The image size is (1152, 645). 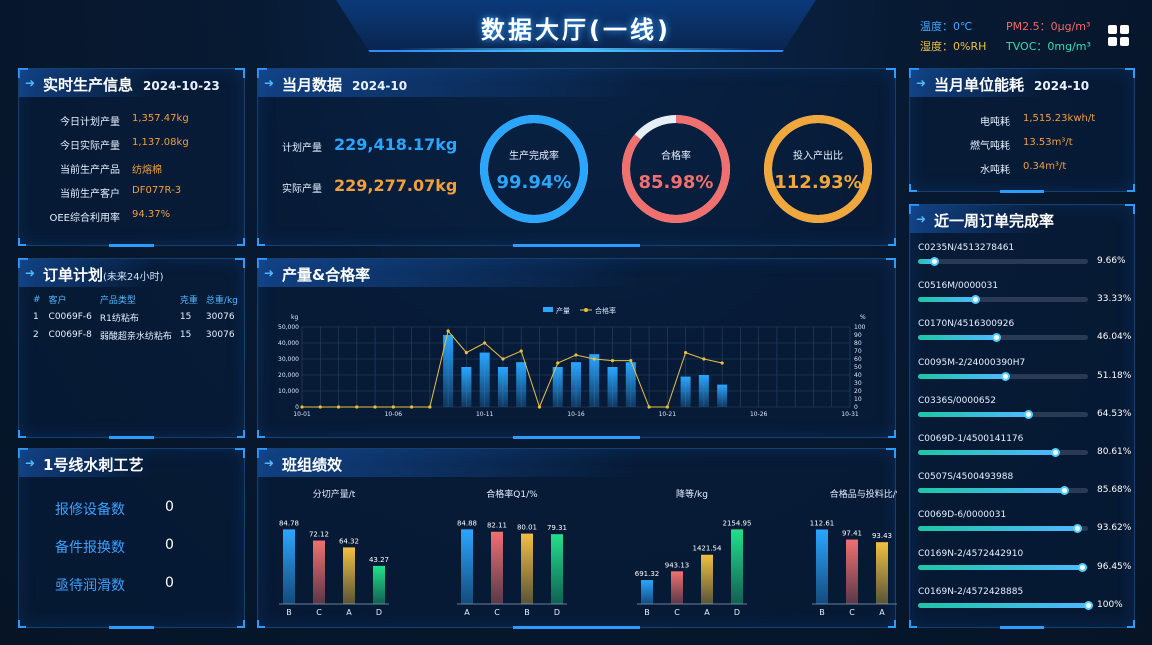 I want to click on order-name: C0069D-1/4500141176, so click(x=971, y=439).